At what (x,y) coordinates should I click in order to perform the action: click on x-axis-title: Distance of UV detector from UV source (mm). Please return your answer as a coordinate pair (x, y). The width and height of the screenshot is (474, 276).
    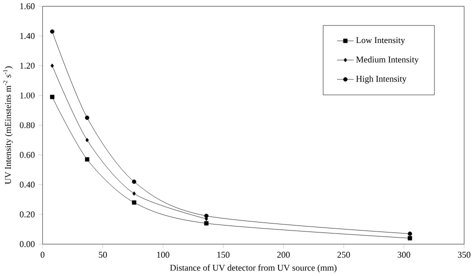
    Looking at the image, I should click on (253, 268).